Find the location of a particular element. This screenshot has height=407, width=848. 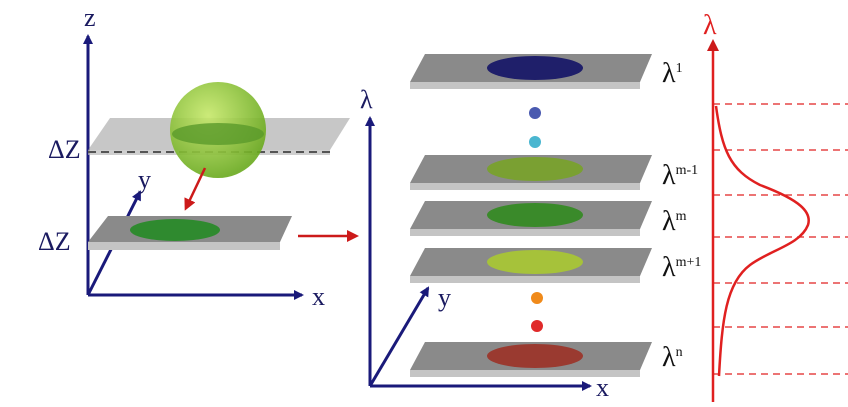

z-label: z is located at coordinates (90, 17).